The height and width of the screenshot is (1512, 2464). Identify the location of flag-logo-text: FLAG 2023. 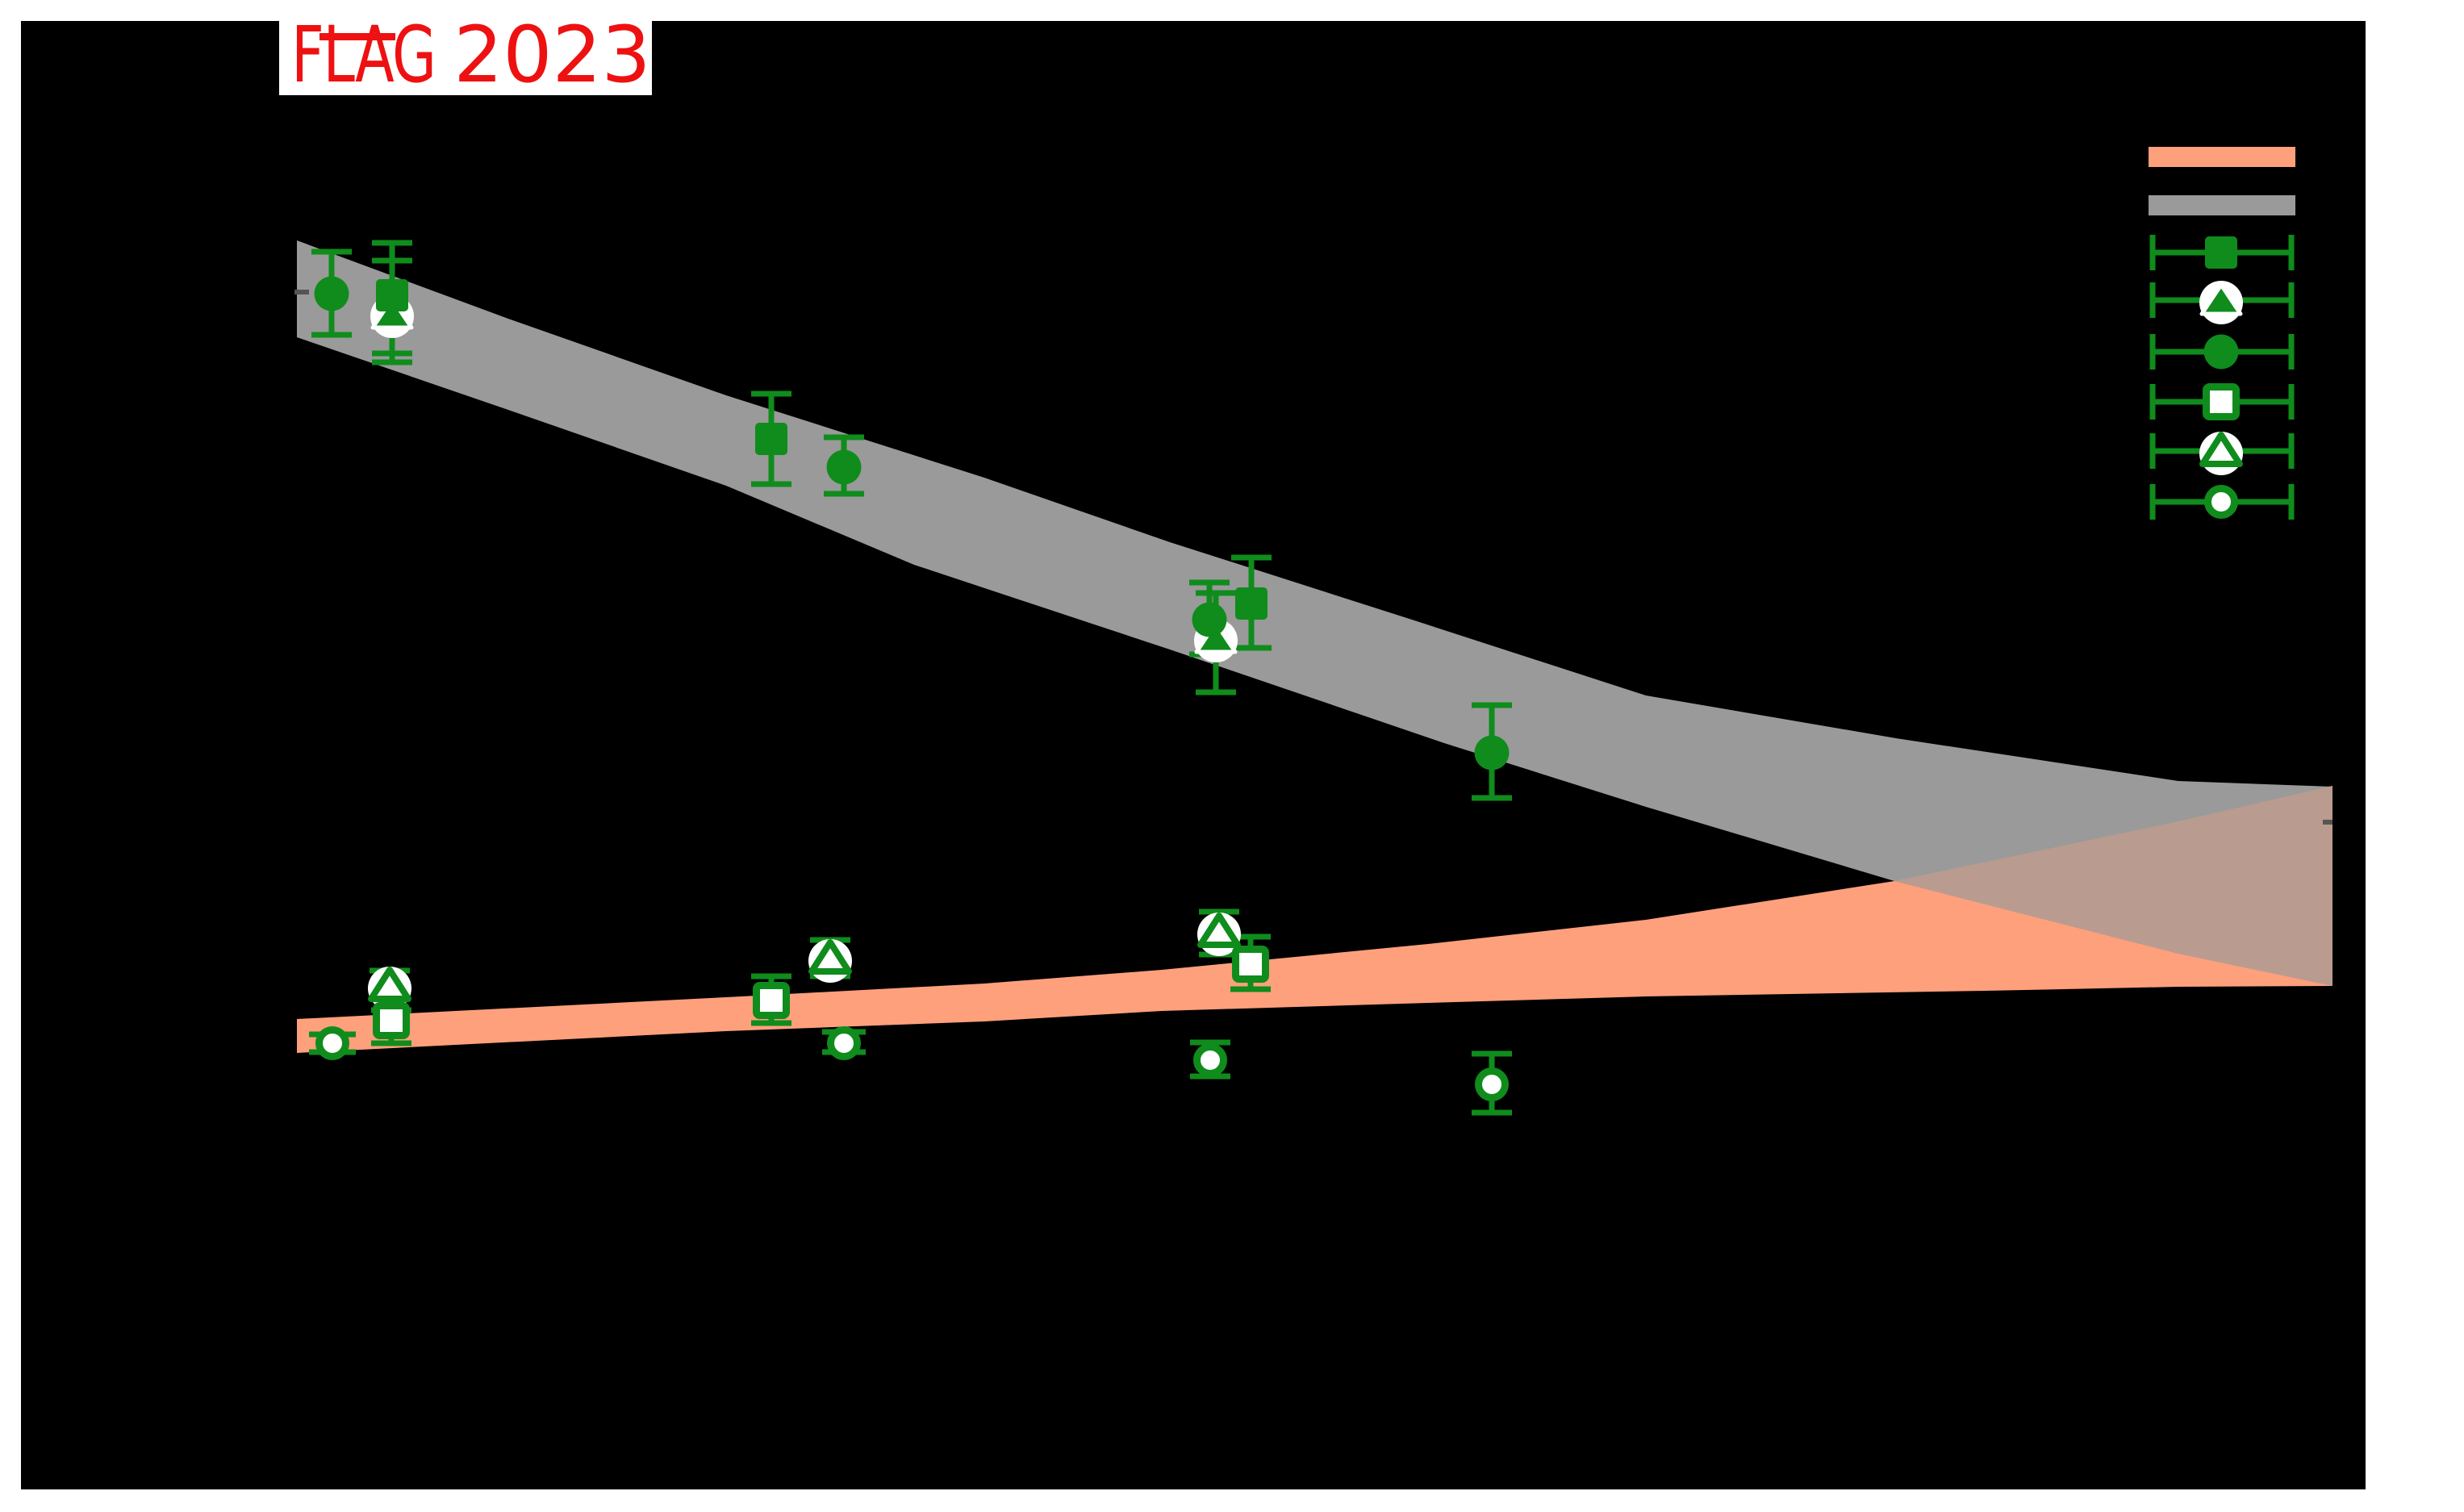
(471, 55).